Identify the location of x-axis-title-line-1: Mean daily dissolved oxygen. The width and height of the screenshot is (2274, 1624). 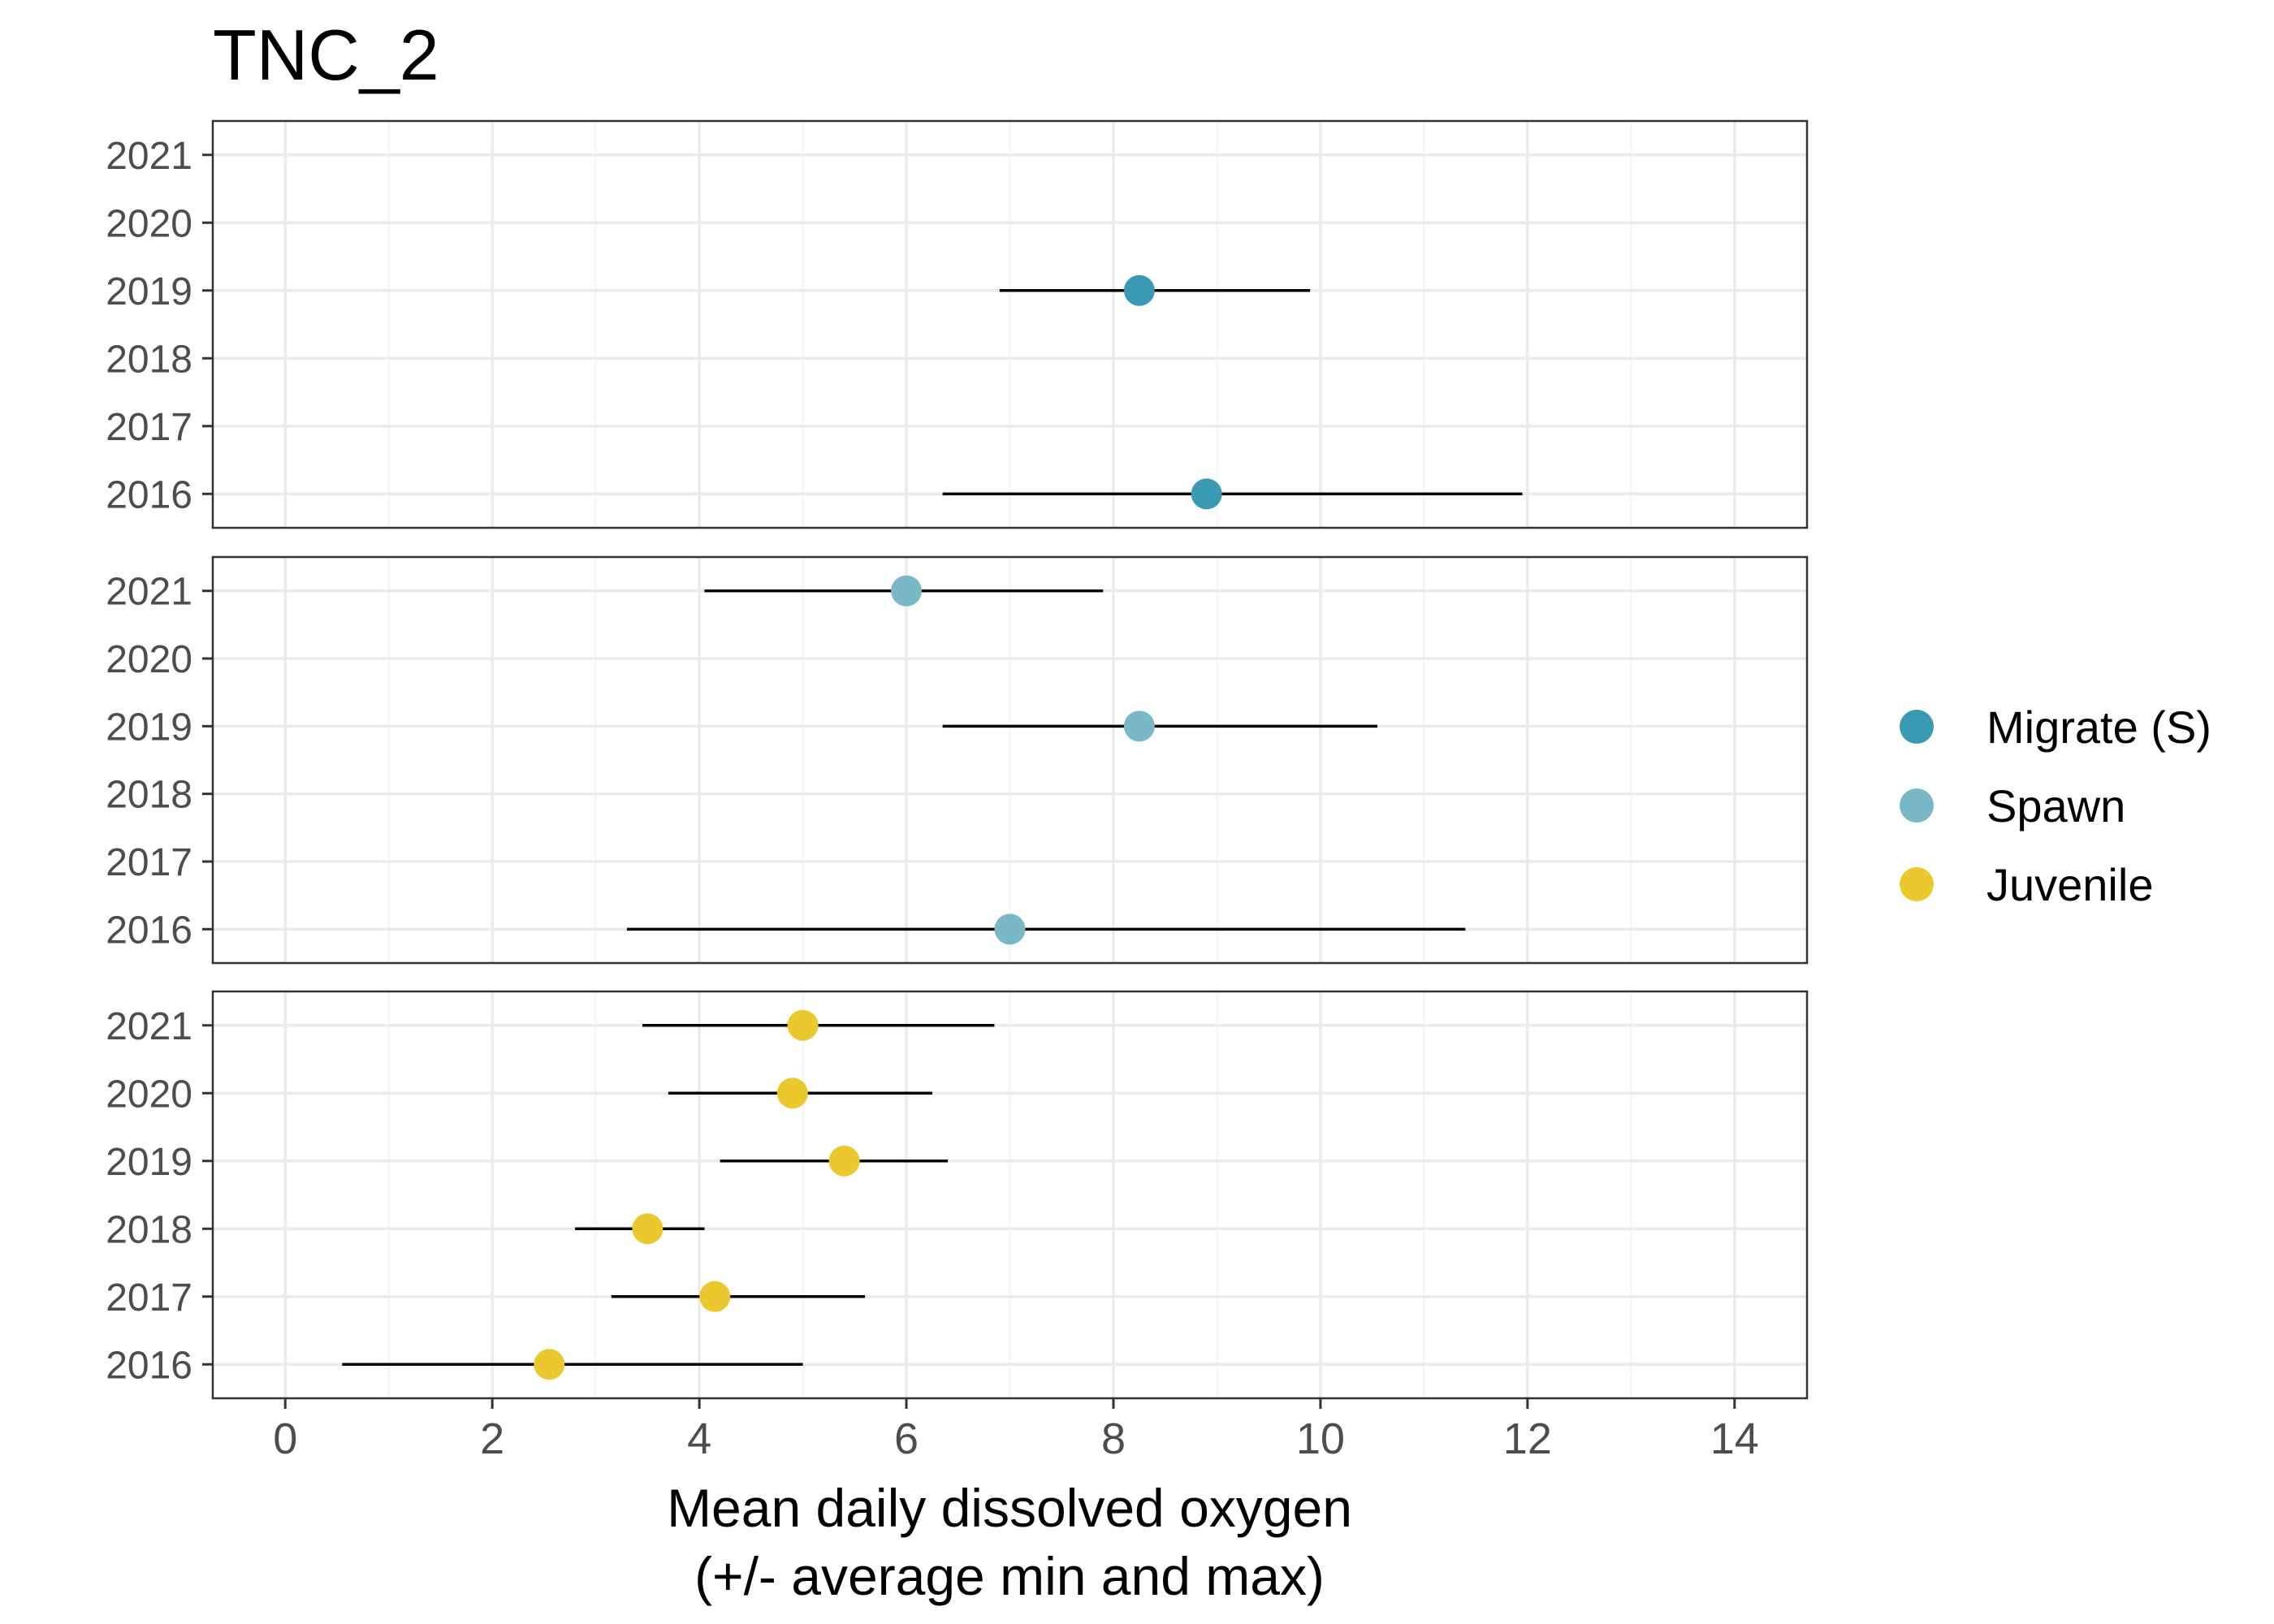
(1010, 1508).